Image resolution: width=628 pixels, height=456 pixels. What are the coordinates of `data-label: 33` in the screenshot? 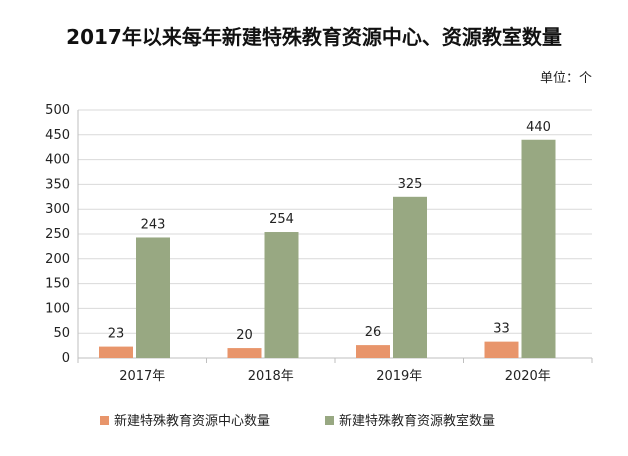 It's located at (501, 329).